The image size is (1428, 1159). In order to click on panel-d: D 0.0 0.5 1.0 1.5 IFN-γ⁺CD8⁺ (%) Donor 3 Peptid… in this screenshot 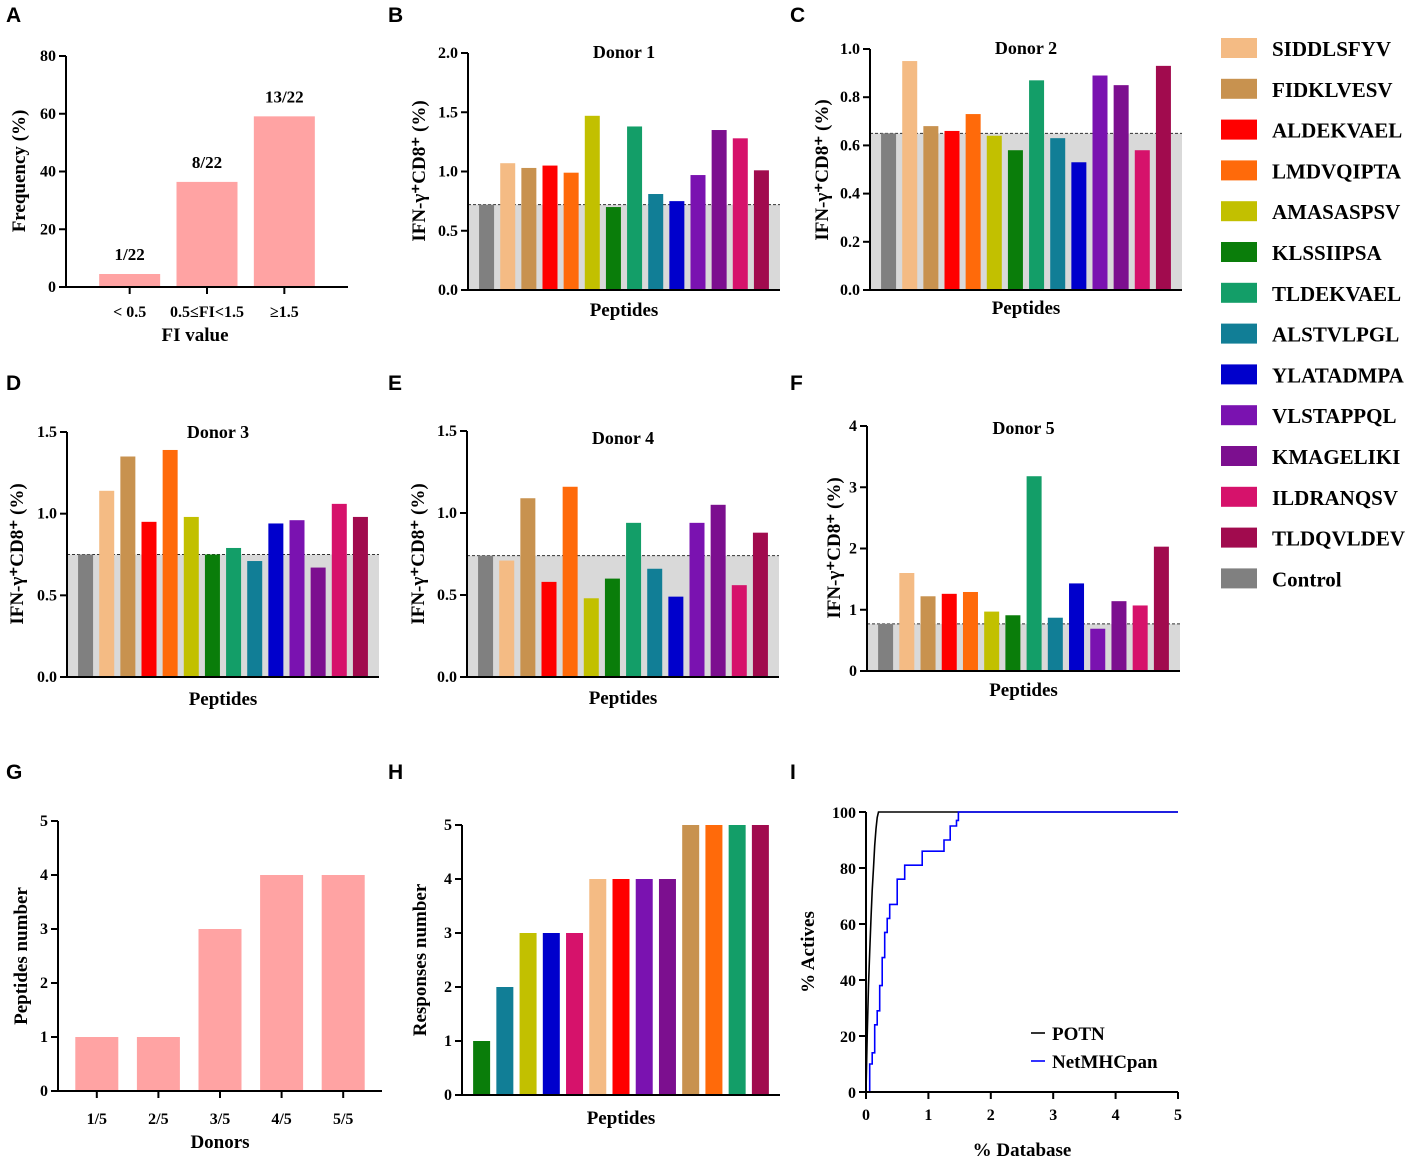, I will do `click(192, 541)`.